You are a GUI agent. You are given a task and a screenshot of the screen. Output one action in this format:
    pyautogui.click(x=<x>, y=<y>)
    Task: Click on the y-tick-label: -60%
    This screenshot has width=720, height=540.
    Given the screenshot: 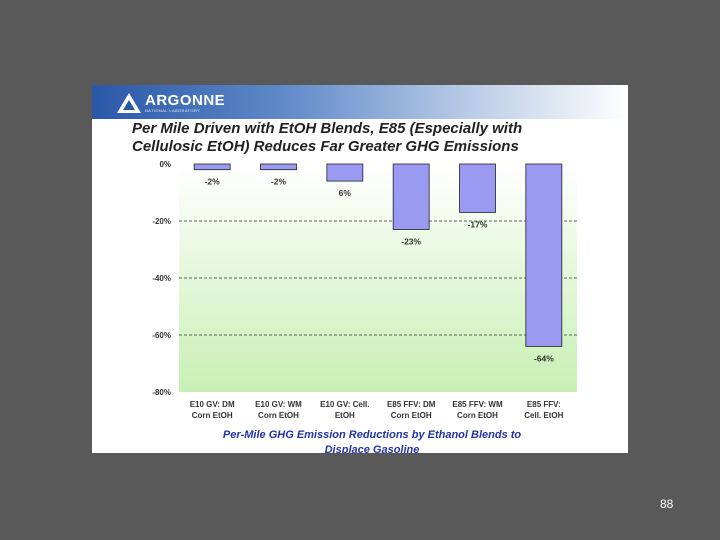 What is the action you would take?
    pyautogui.click(x=161, y=335)
    